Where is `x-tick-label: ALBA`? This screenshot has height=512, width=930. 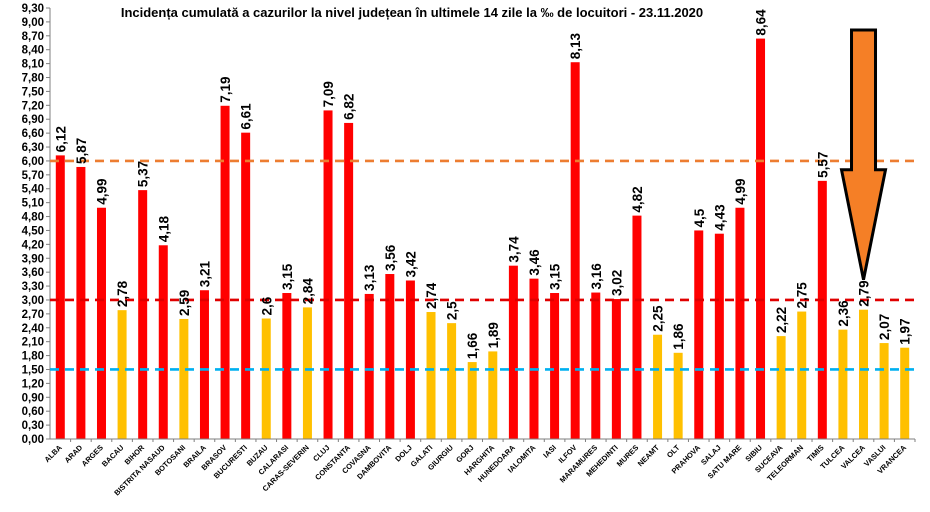 x-tick-label: ALBA is located at coordinates (54, 454).